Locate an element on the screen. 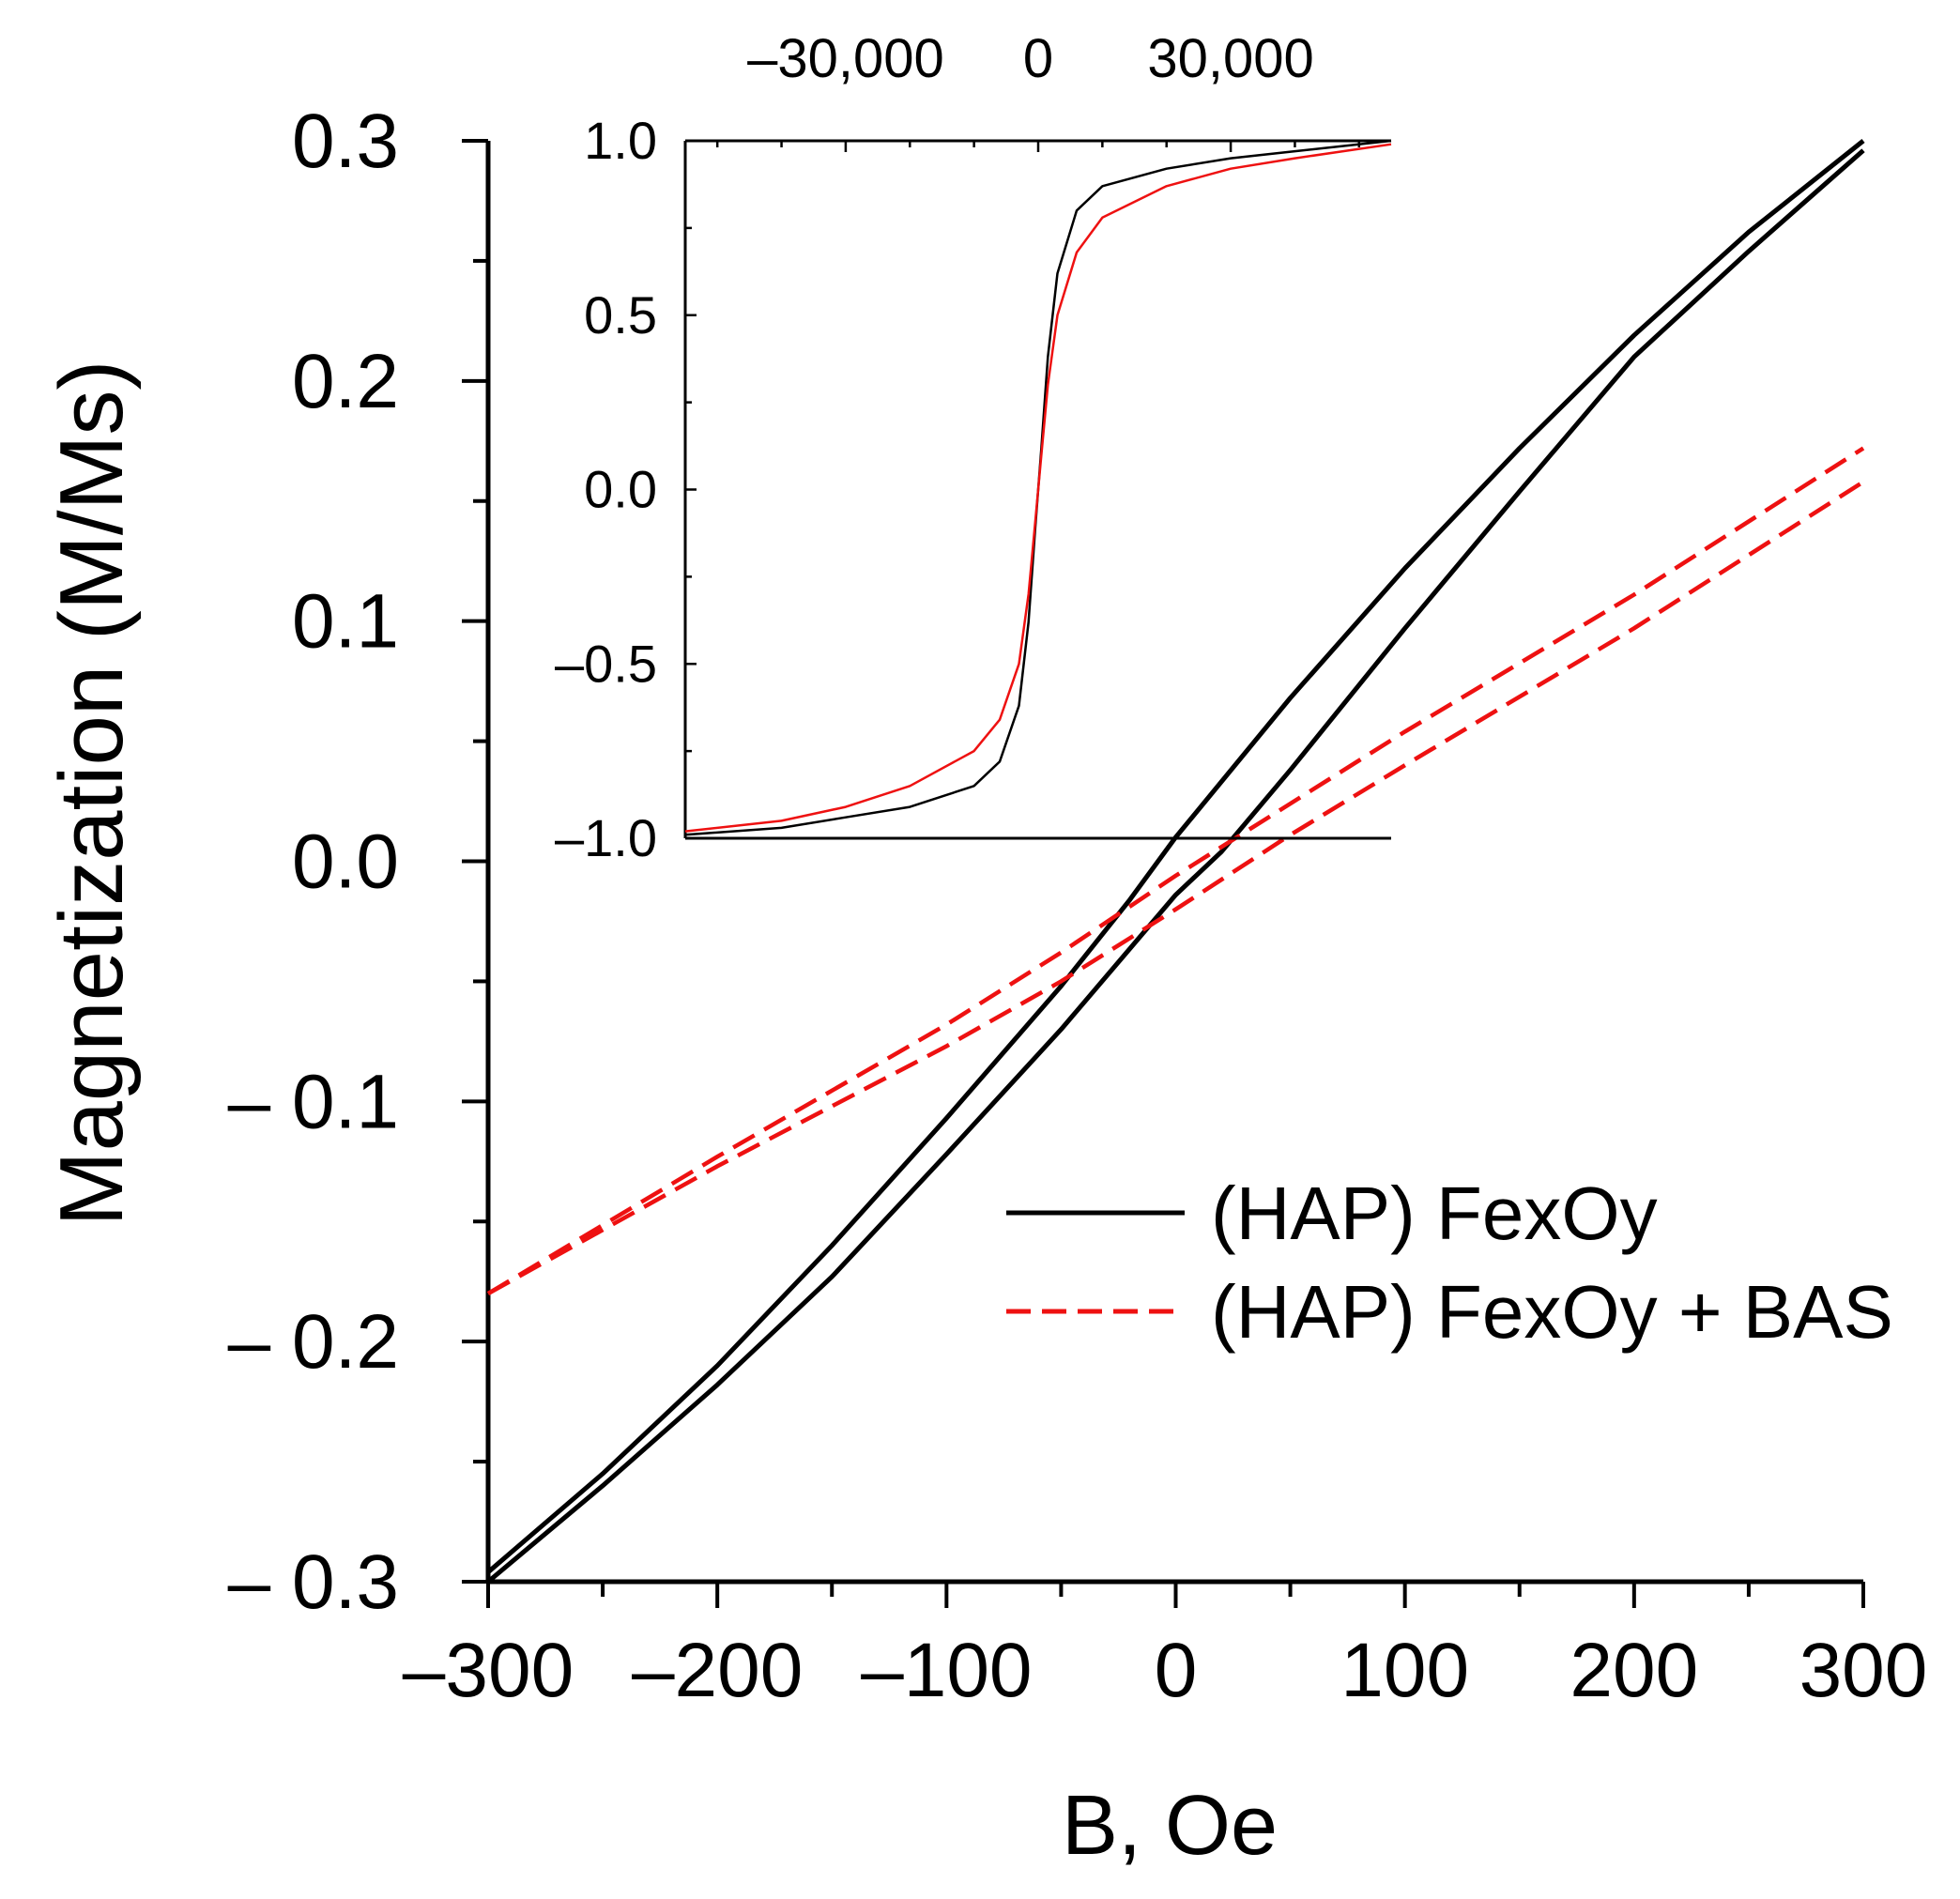 This screenshot has height=1899, width=1960. main-x-tick-label: 100 is located at coordinates (1404, 1671).